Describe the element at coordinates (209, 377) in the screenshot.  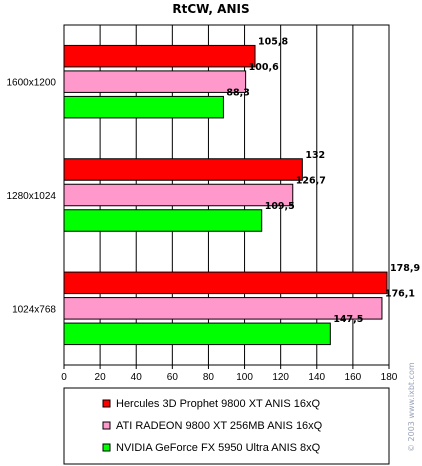
I see `x-tick-label: 80` at that location.